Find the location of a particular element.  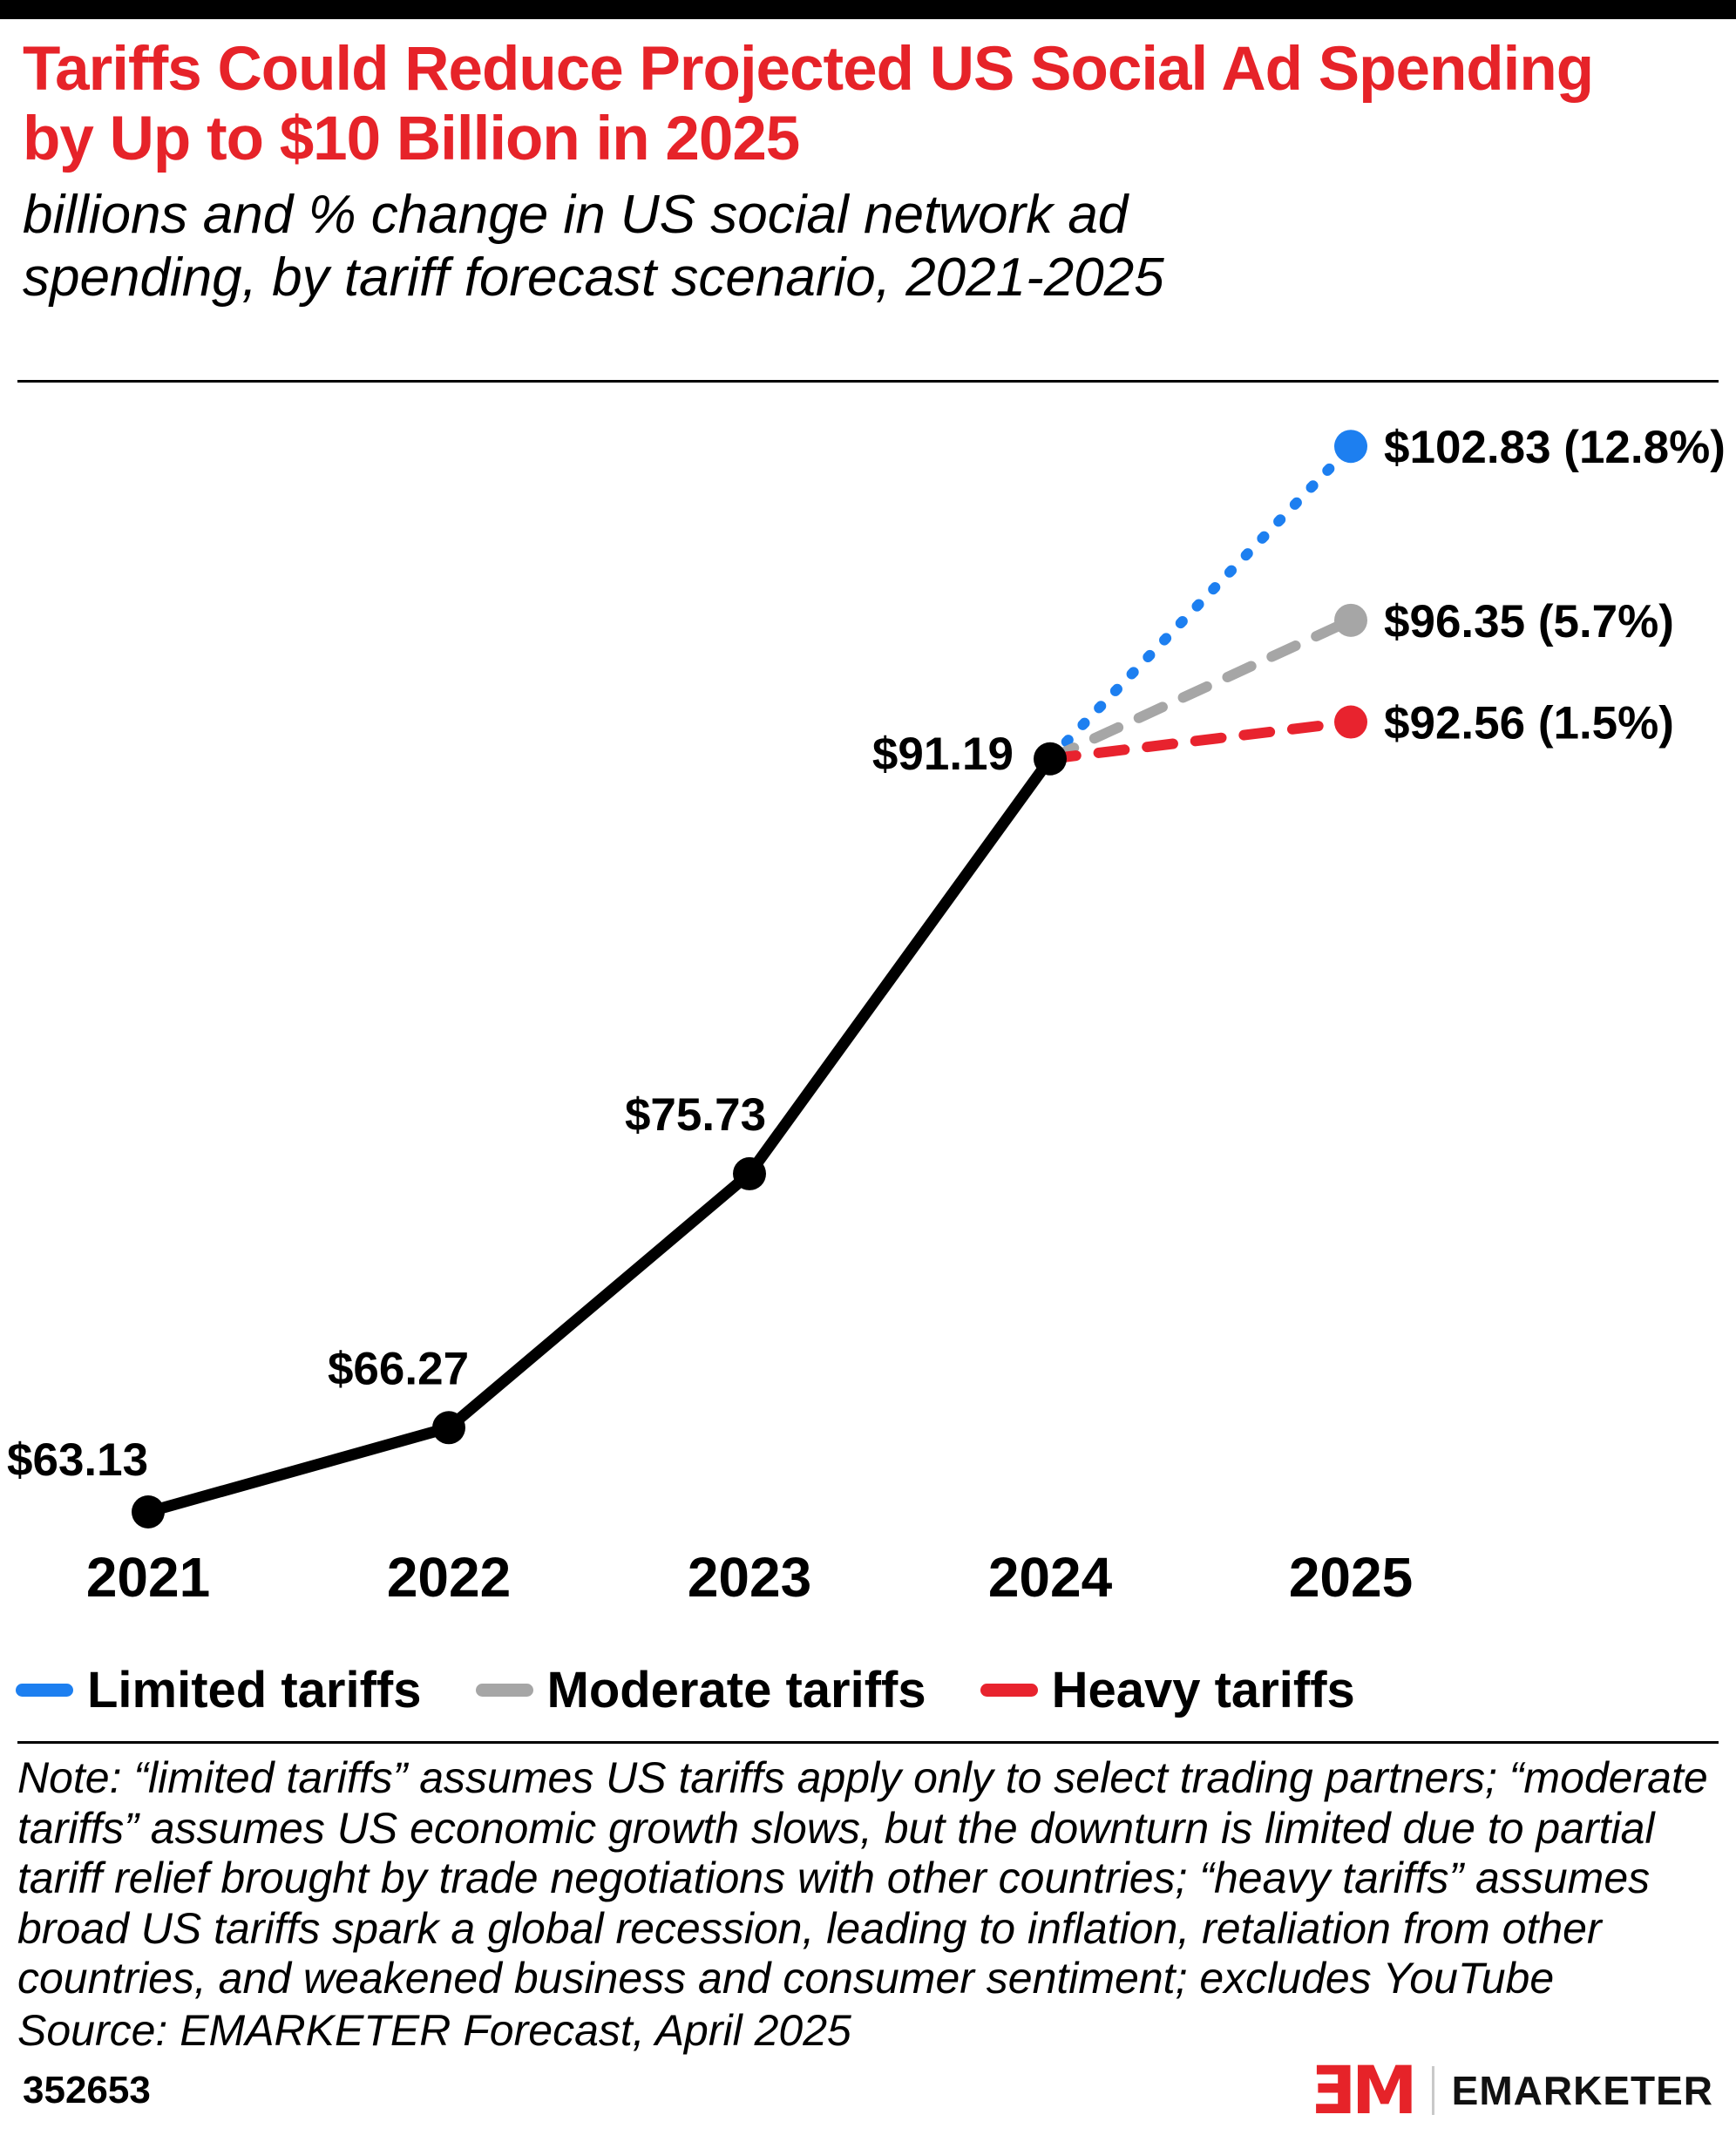

bottom-row: 352653 ƎM EMARKETER is located at coordinates (868, 2090).